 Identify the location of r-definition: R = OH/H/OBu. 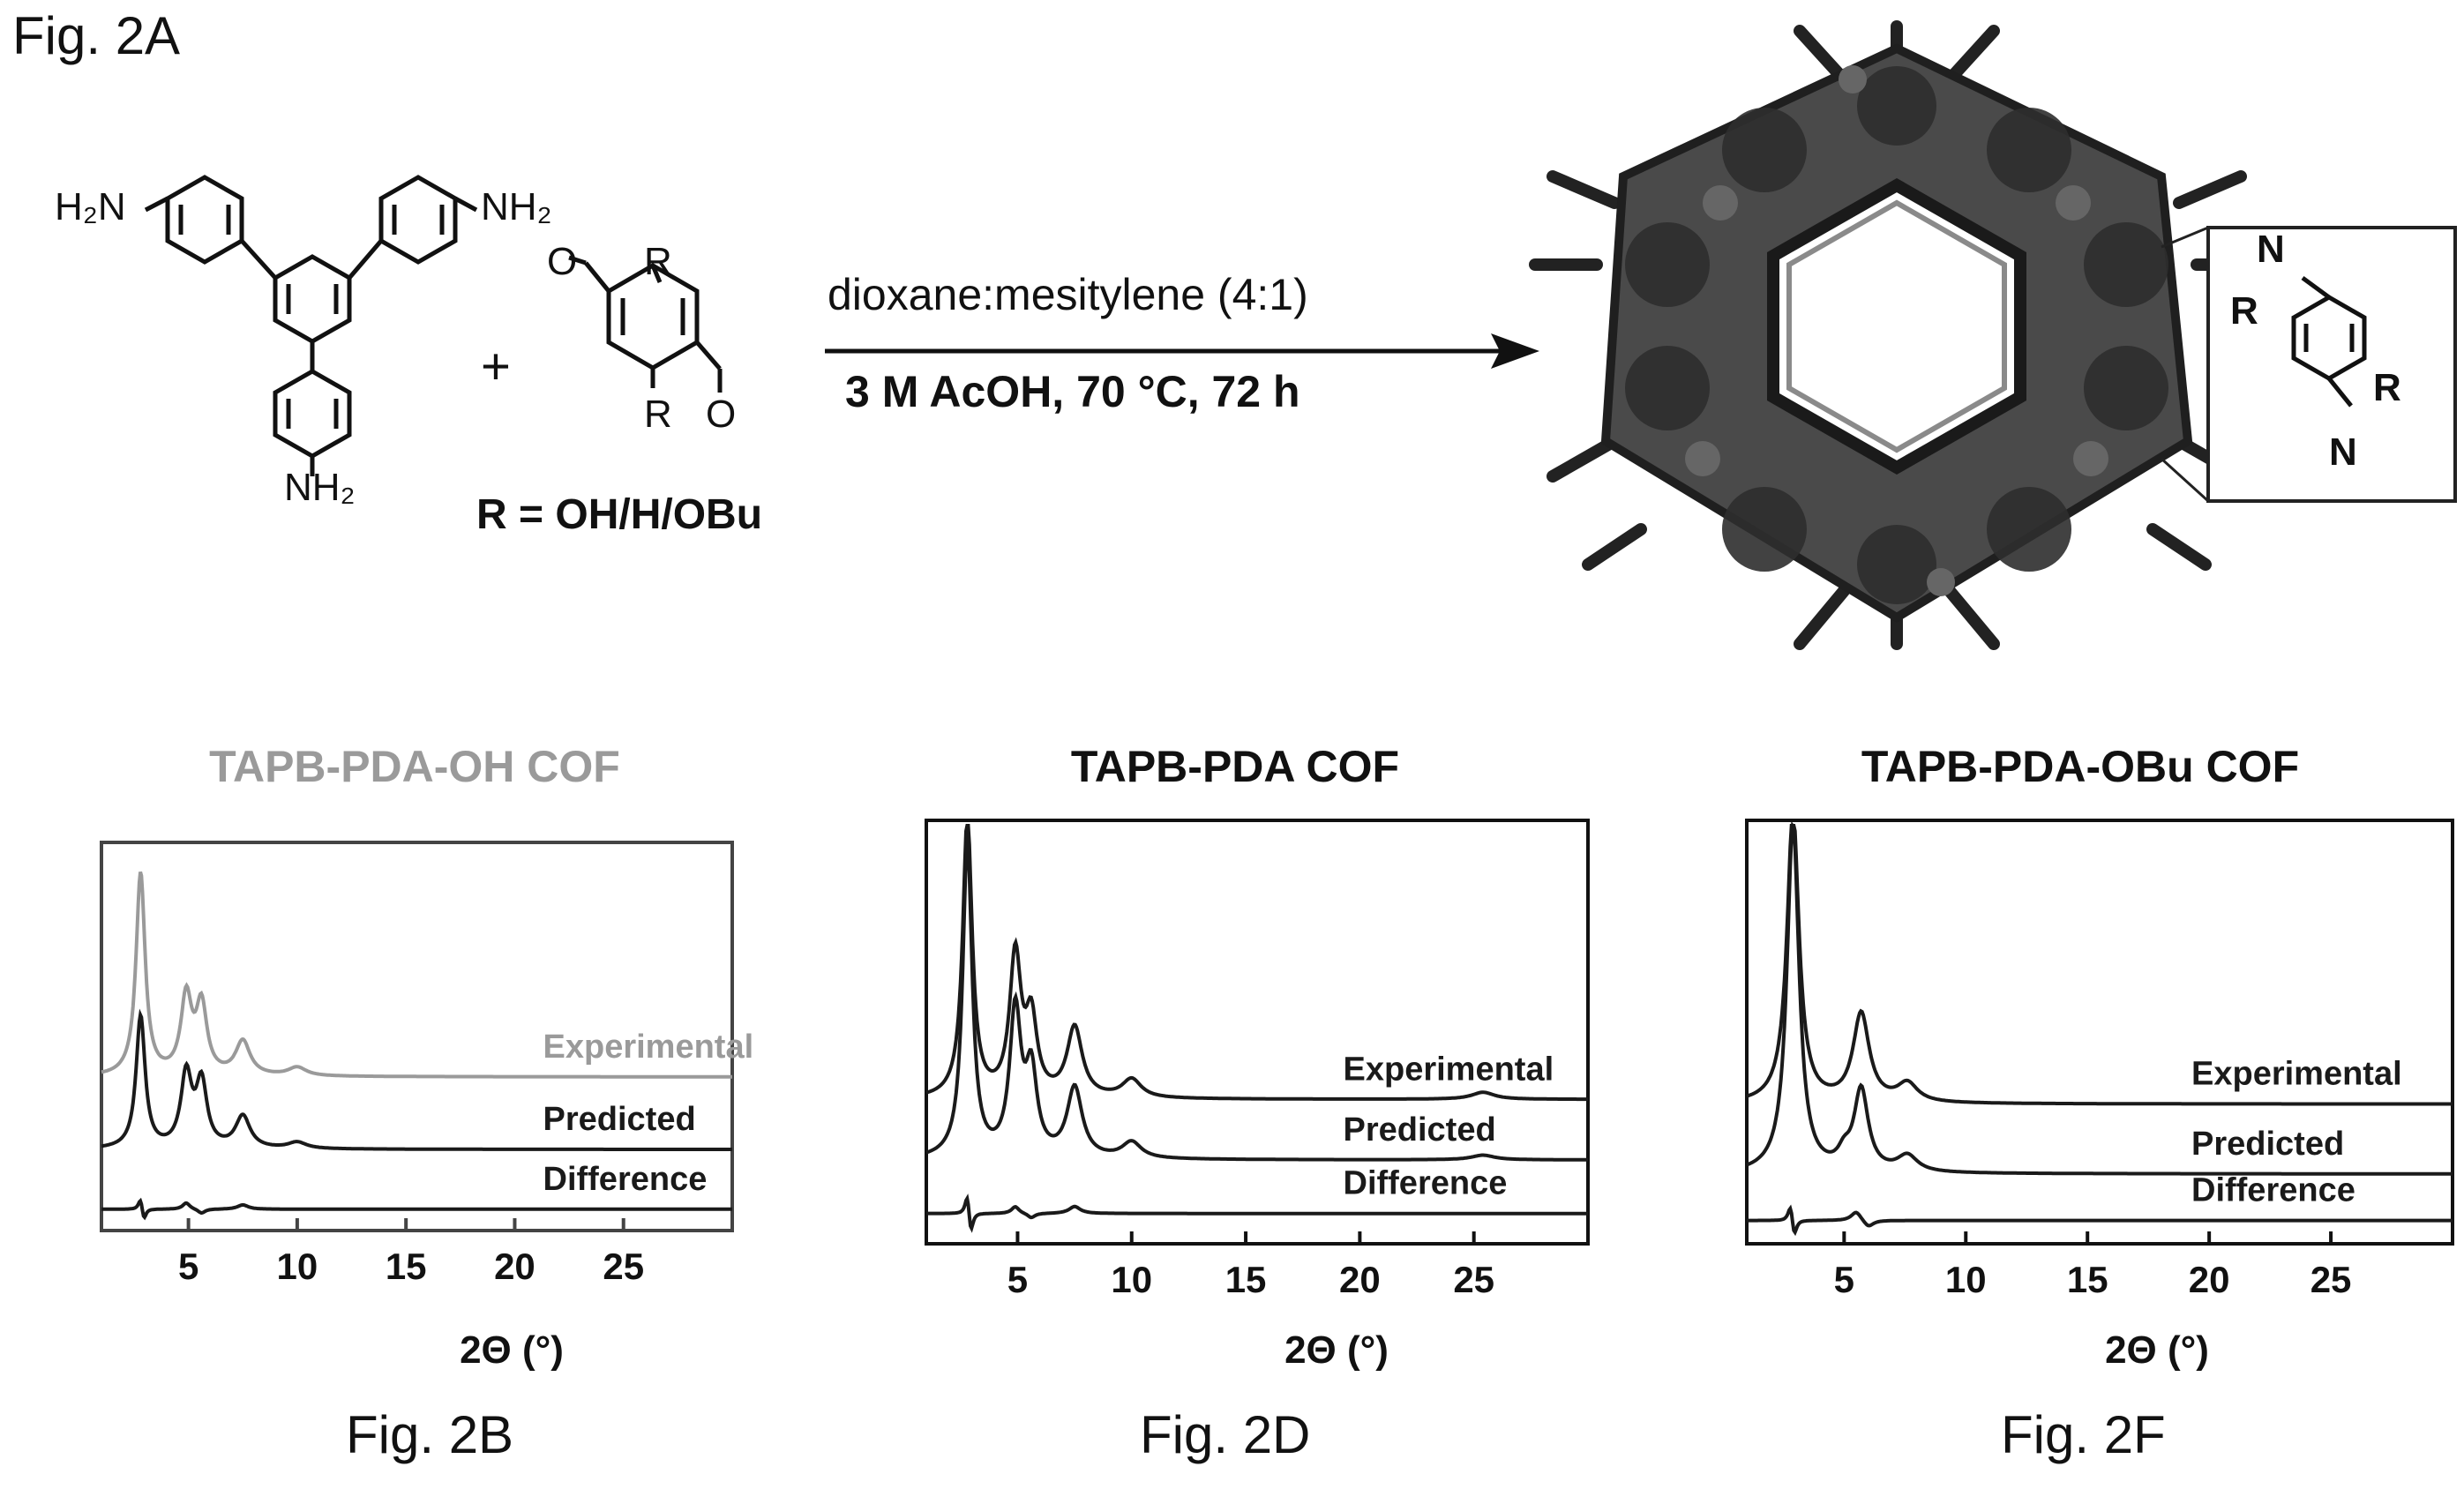
(619, 515).